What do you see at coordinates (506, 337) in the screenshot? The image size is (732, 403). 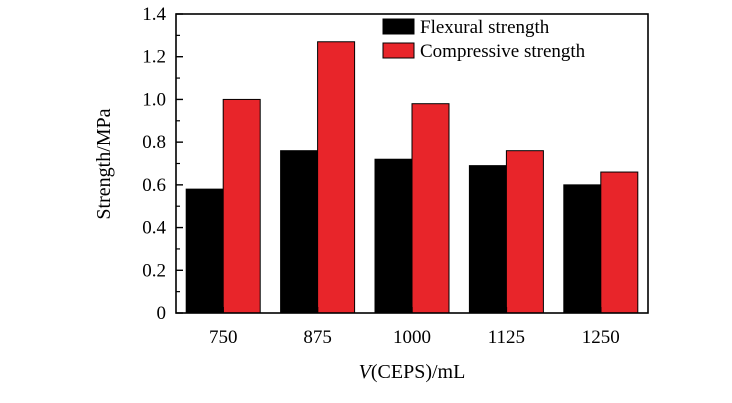 I see `x-tick-label: 1125` at bounding box center [506, 337].